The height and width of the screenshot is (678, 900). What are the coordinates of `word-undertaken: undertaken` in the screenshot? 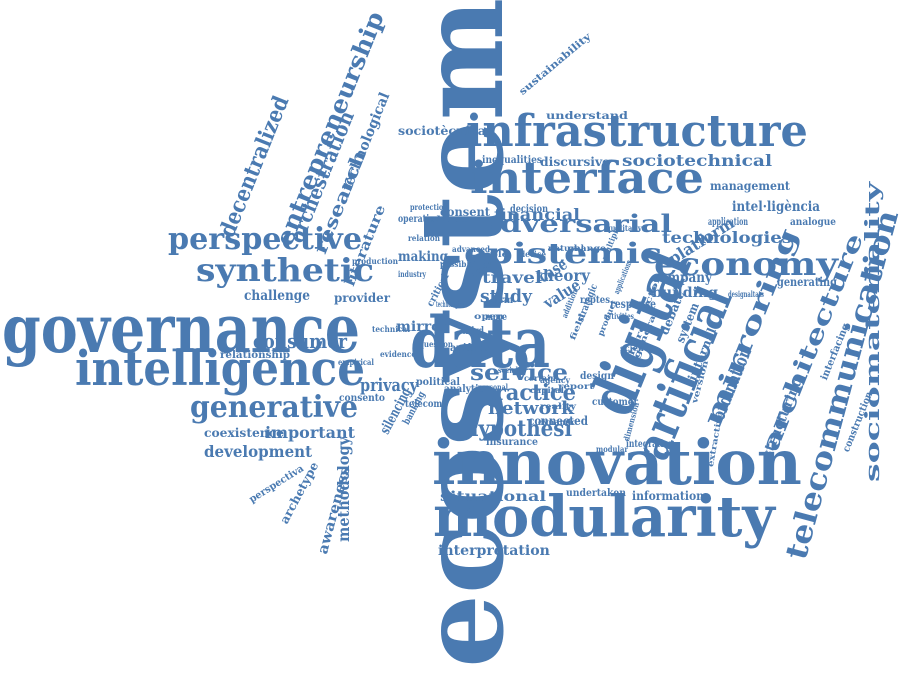 It's located at (596, 493).